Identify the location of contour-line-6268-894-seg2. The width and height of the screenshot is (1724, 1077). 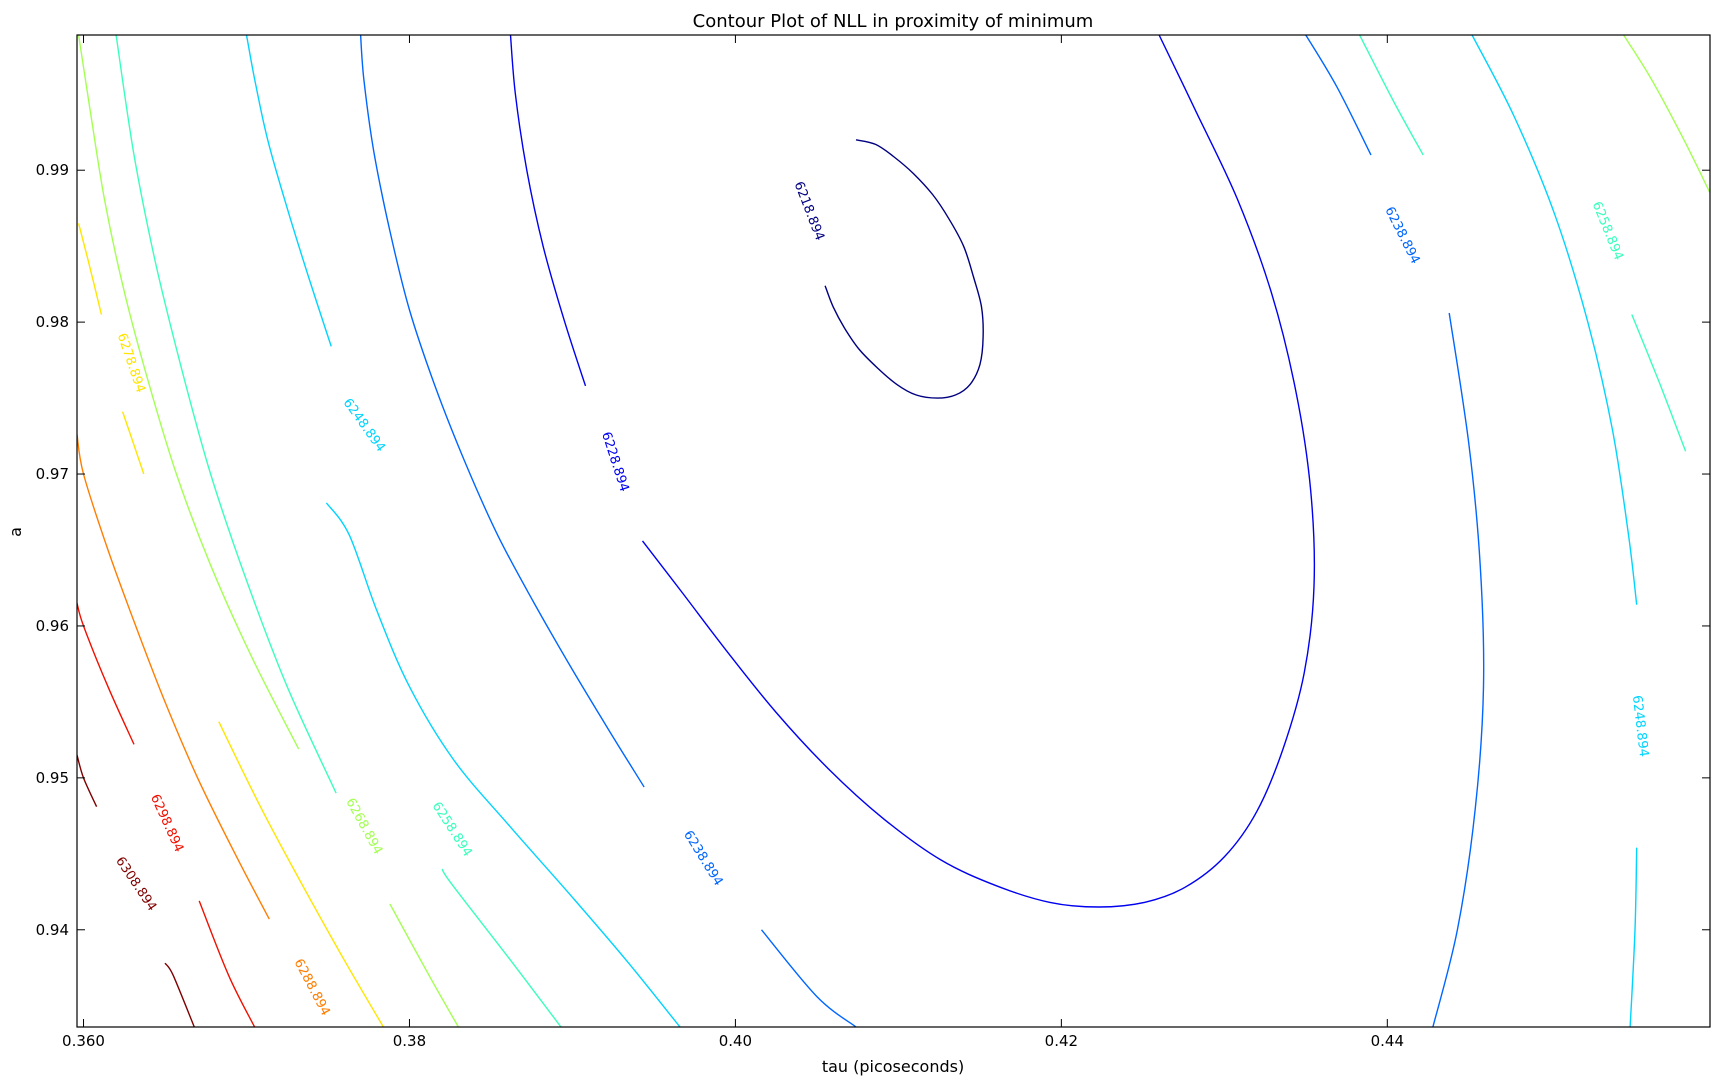
(1666, 114).